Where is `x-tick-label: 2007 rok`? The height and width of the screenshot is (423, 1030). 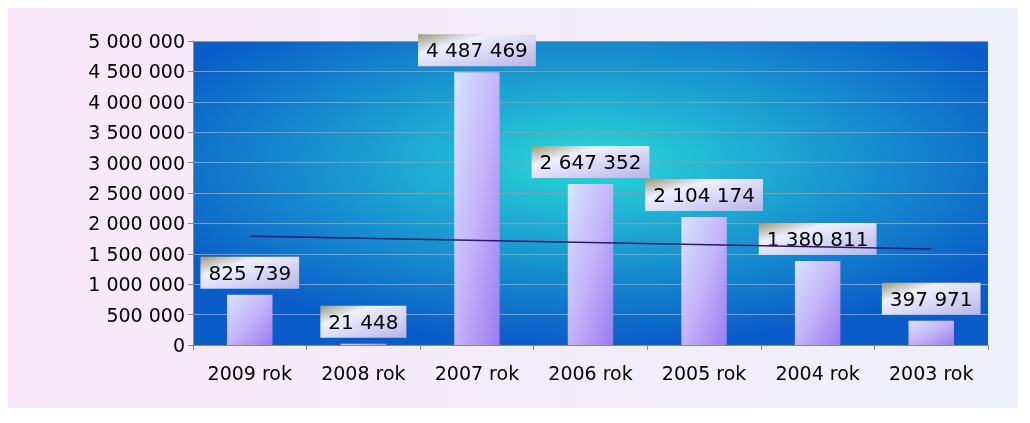
x-tick-label: 2007 rok is located at coordinates (477, 372).